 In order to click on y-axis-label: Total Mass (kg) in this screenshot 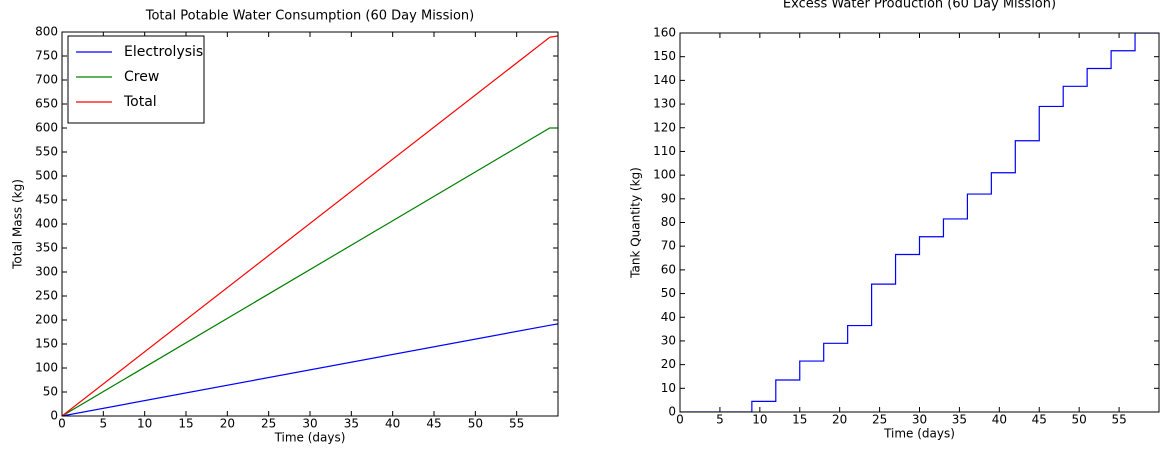, I will do `click(18, 224)`.